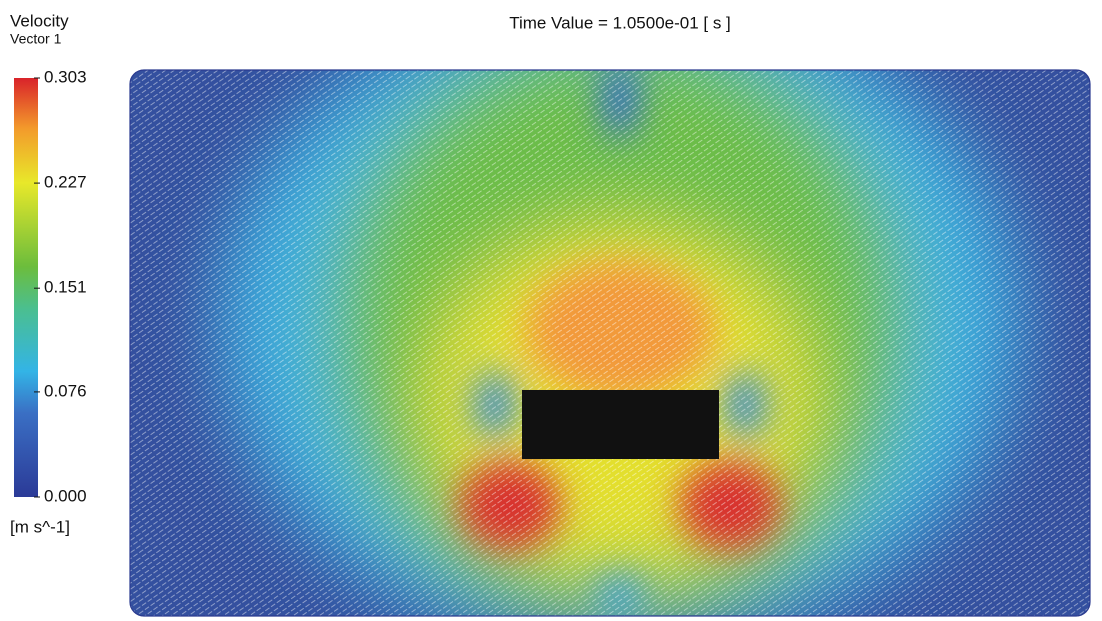 Image resolution: width=1102 pixels, height=621 pixels. Describe the element at coordinates (26, 287) in the screenshot. I see `colorbar` at that location.